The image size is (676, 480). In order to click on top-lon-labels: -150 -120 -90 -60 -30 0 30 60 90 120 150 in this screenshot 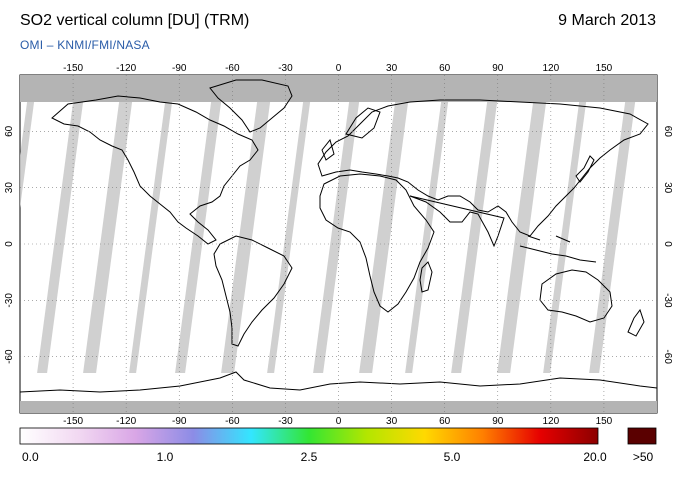, I will do `click(338, 68)`.